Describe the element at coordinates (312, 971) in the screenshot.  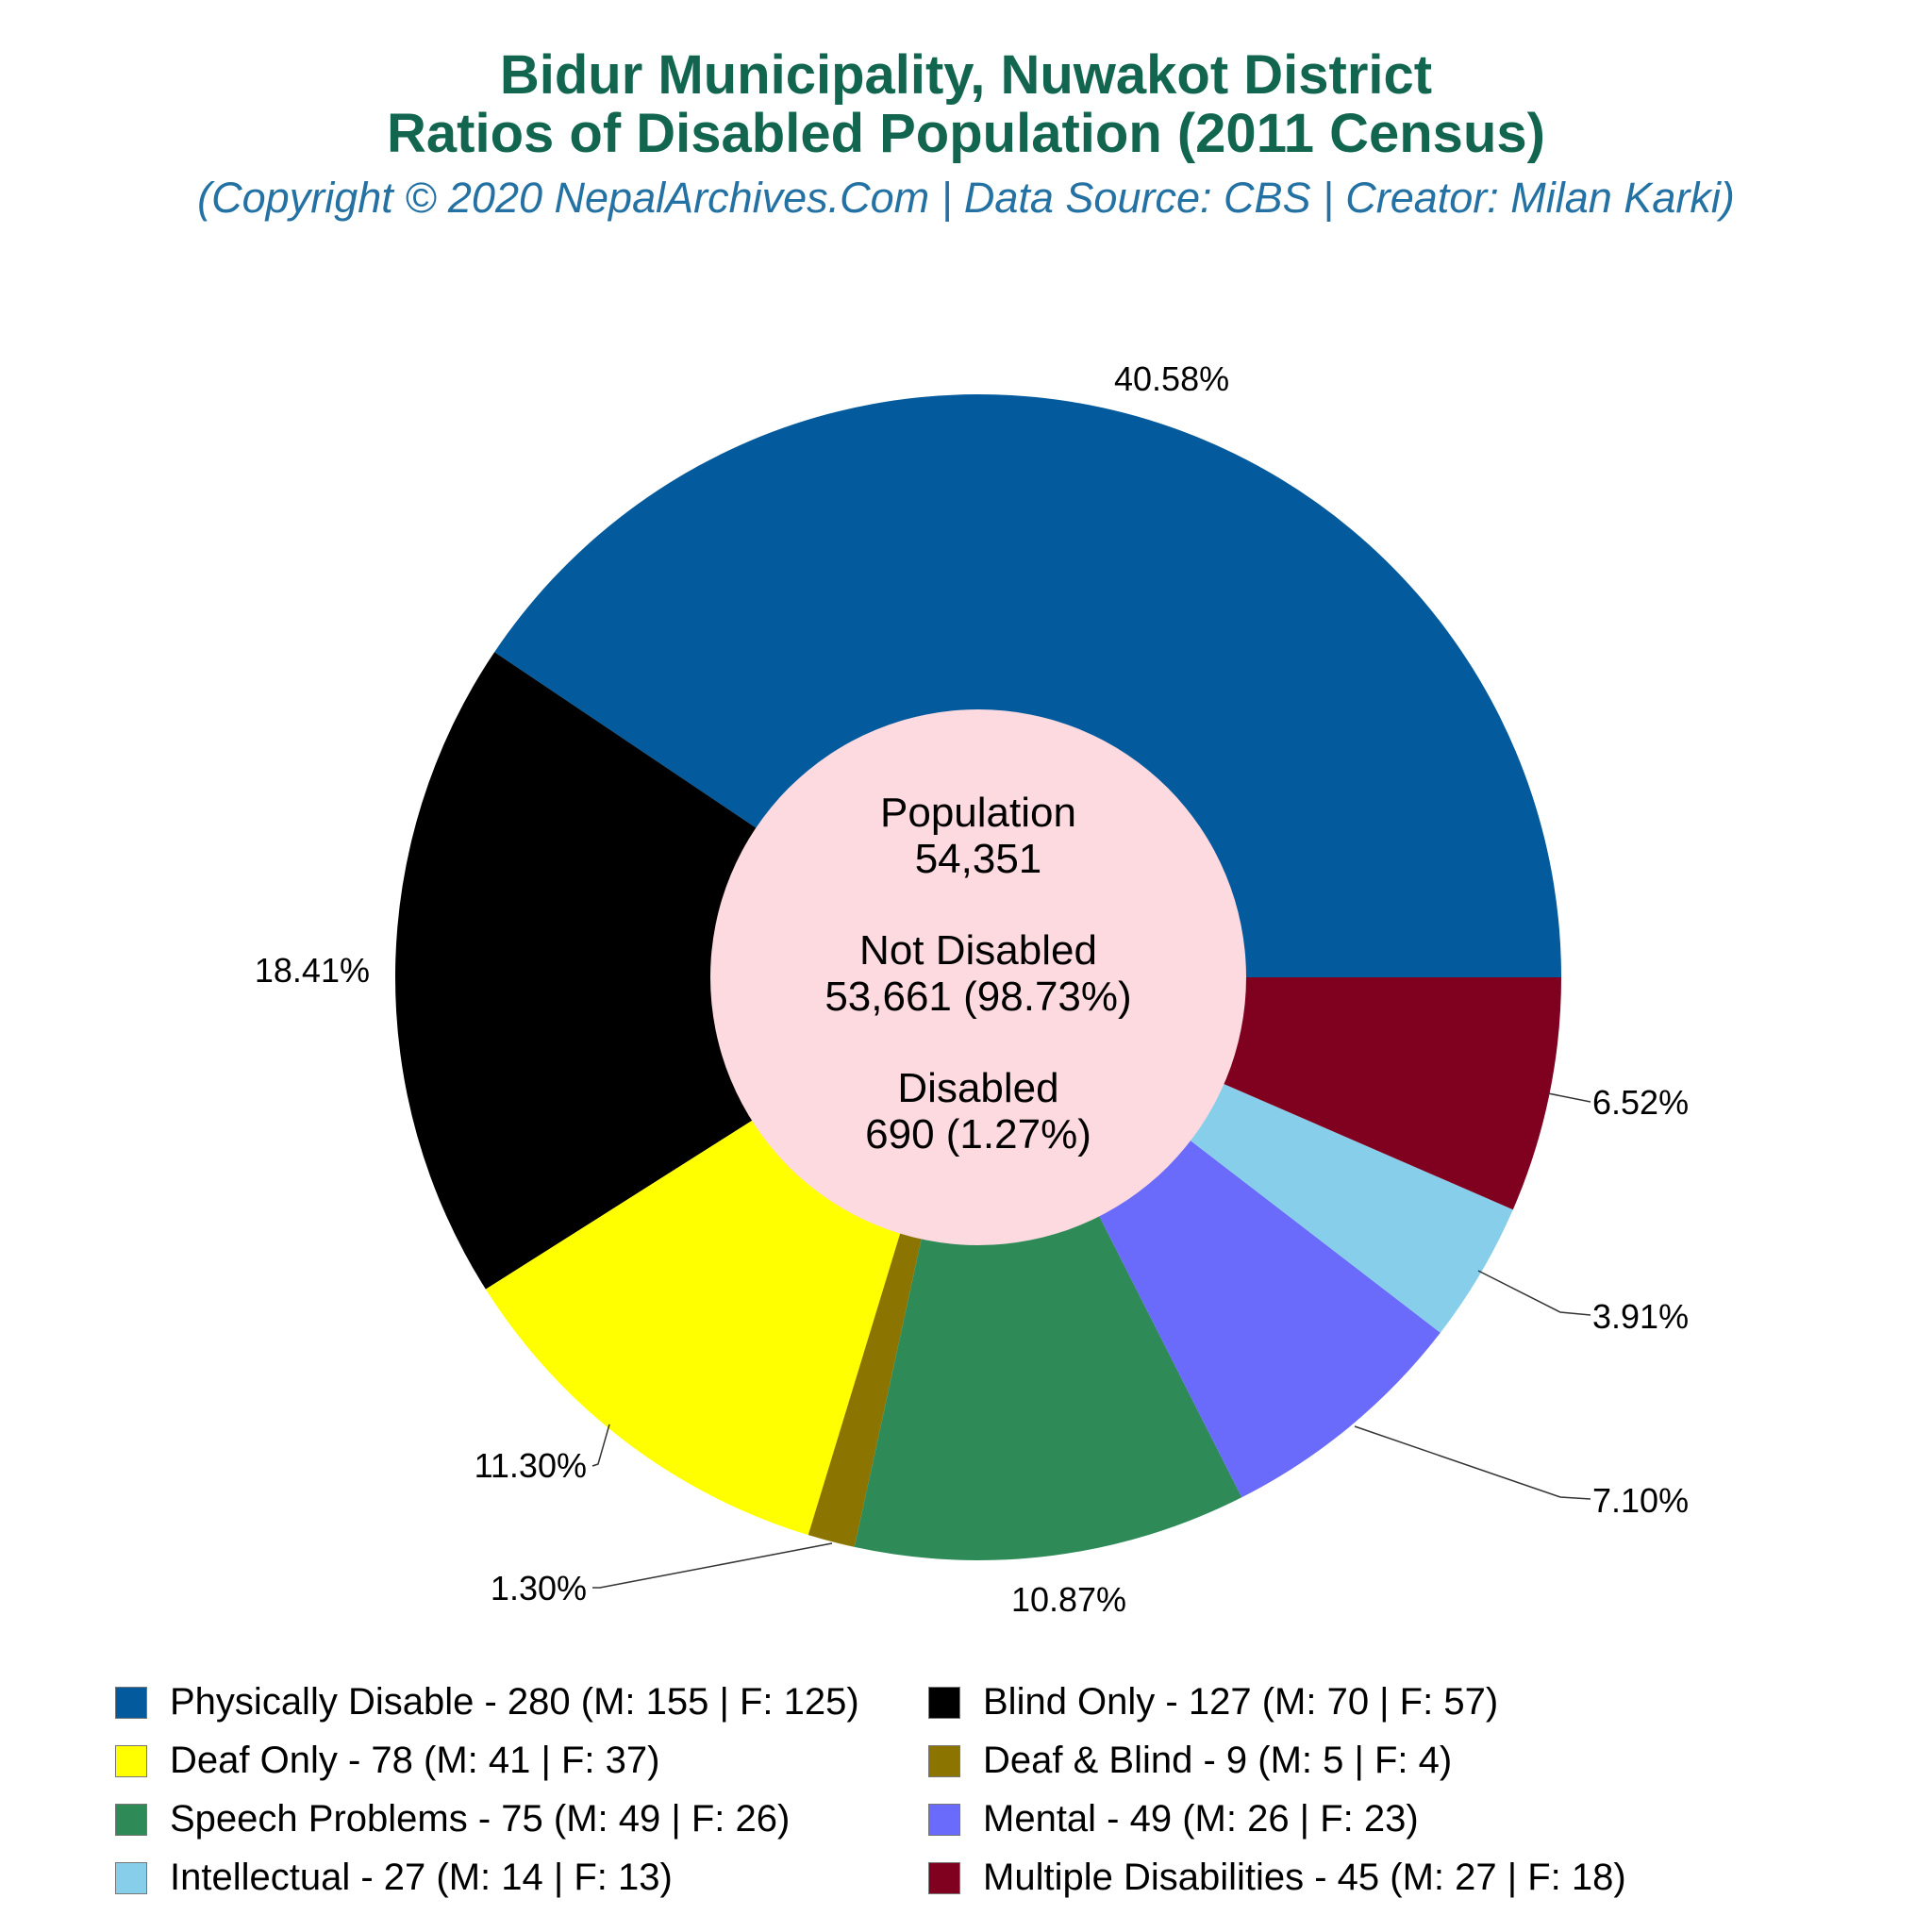
I see `slice-label-blind-only: 18.41%` at that location.